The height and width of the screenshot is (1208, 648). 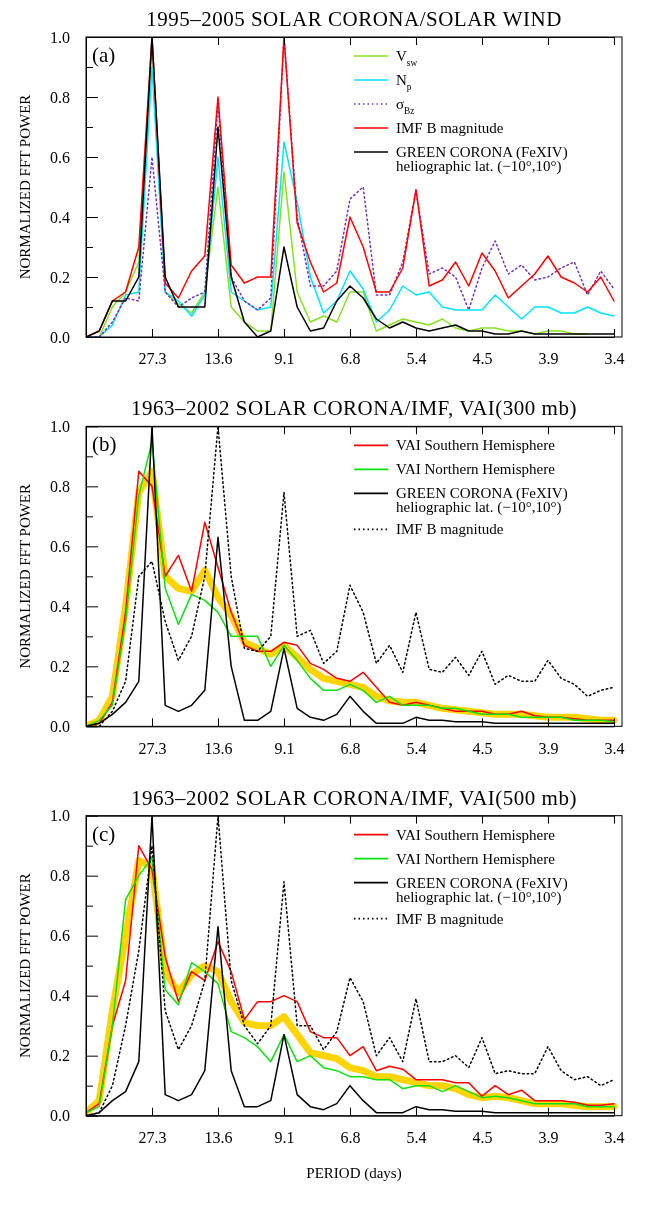 I want to click on x-axis-title: PERIOD (days), so click(x=354, y=1173).